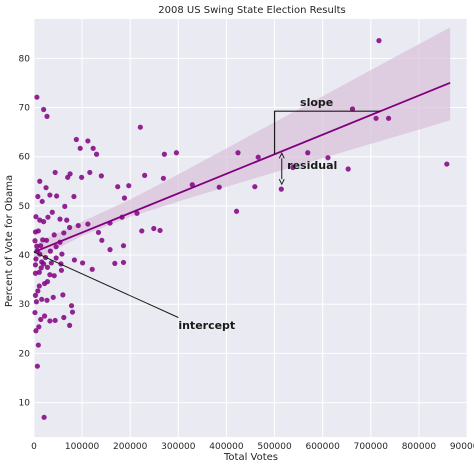 This screenshot has width=474, height=466. What do you see at coordinates (34, 447) in the screenshot?
I see `x-tick-label: 0` at bounding box center [34, 447].